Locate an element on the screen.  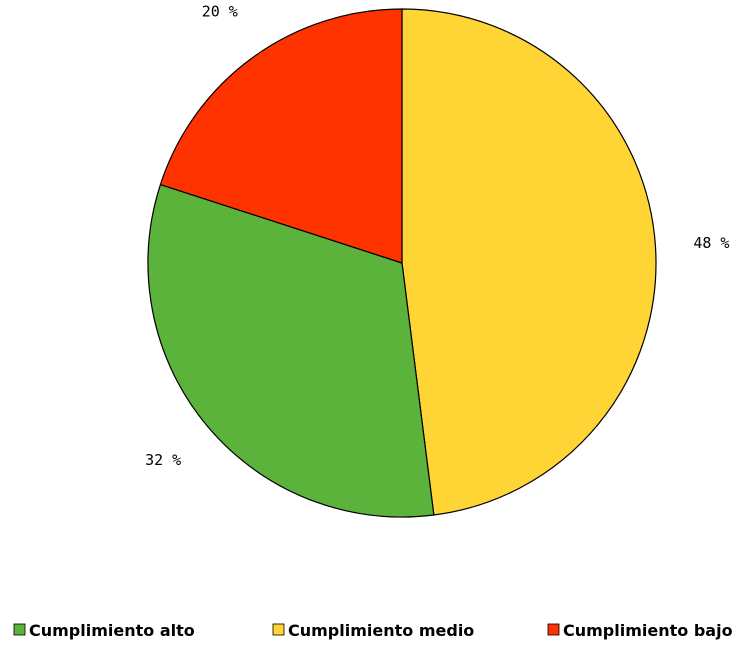
legend-item-cumplimiento-medio: Cumplimiento medio is located at coordinates (373, 630).